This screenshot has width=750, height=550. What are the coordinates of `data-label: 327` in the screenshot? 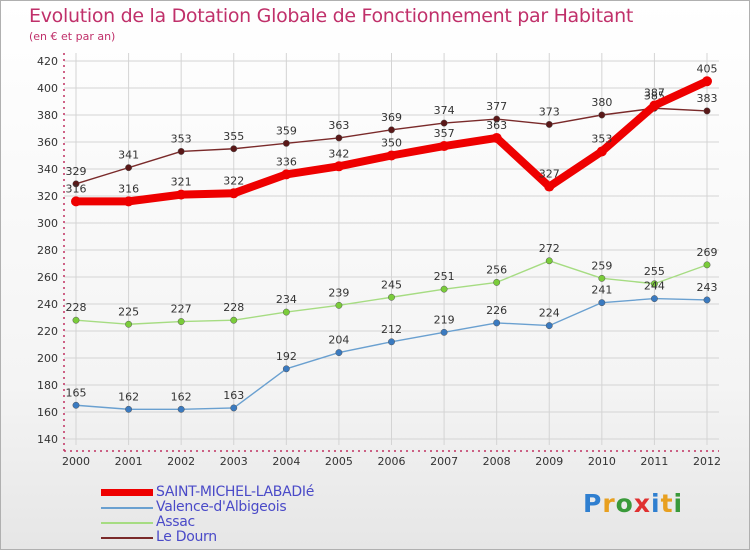 It's located at (549, 174).